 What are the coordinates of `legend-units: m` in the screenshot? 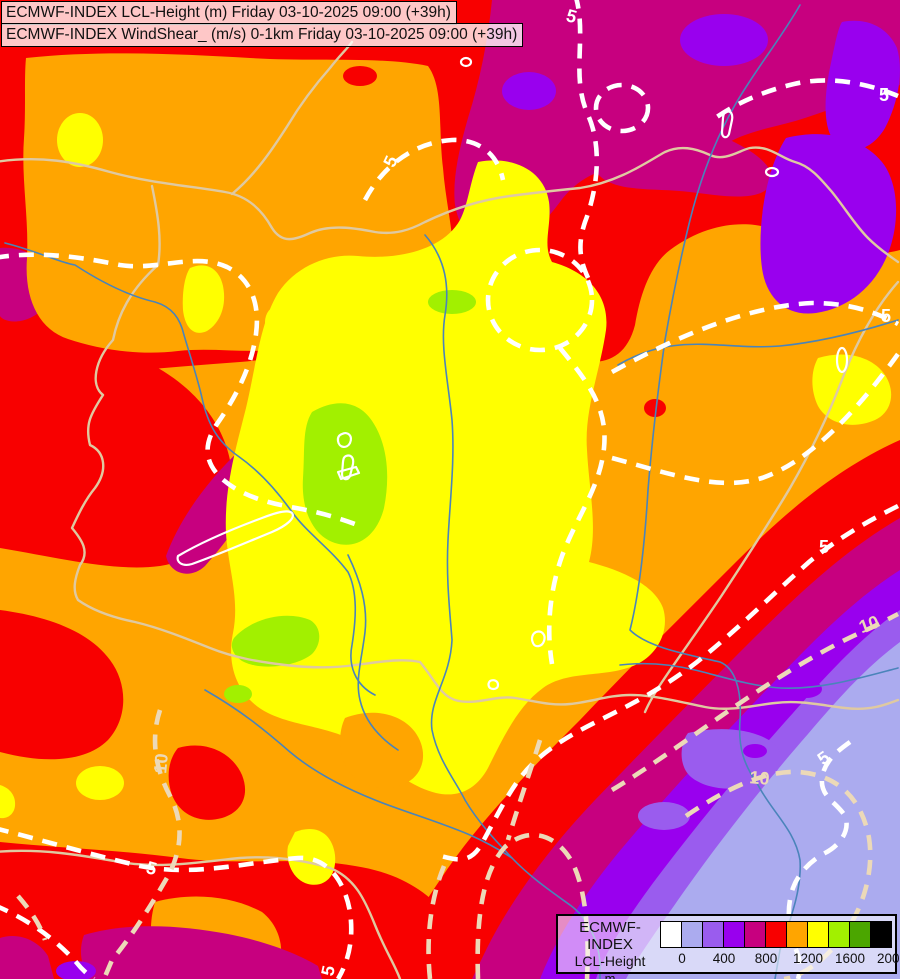 It's located at (610, 975).